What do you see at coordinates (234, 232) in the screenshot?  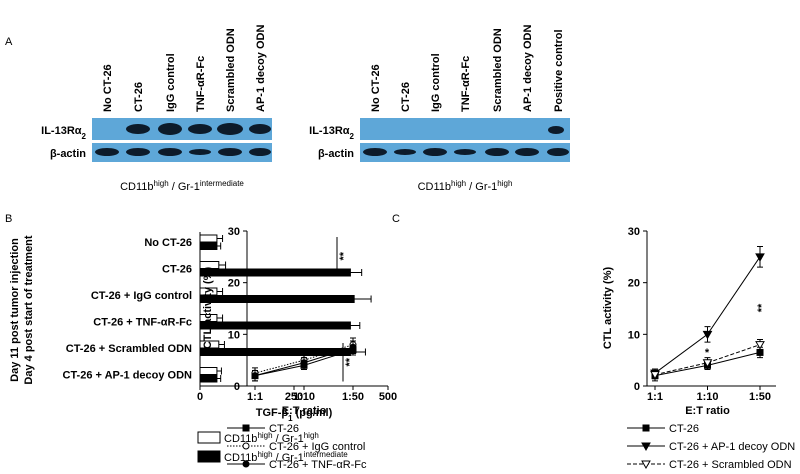 I see `y-tick-label: 30` at bounding box center [234, 232].